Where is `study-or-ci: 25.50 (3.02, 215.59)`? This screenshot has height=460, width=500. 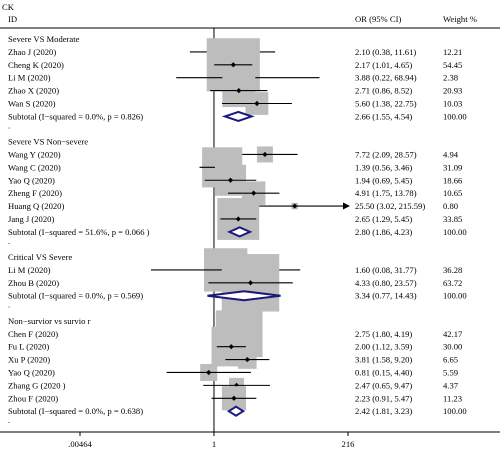 study-or-ci: 25.50 (3.02, 215.59) is located at coordinates (390, 206).